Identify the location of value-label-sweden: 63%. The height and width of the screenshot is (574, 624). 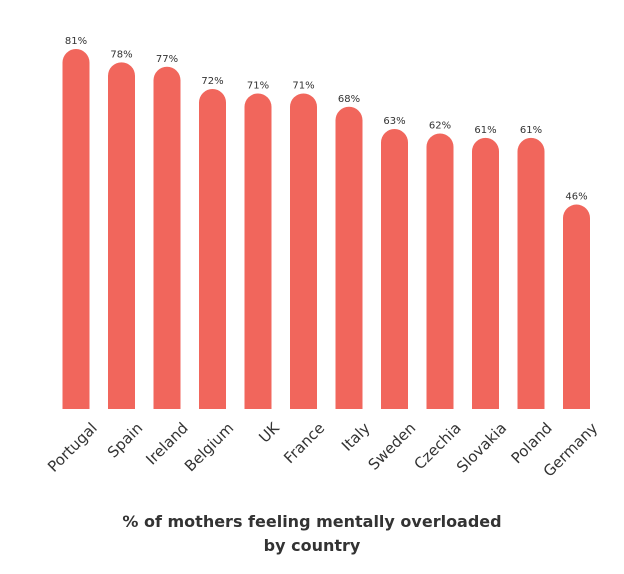
(394, 121).